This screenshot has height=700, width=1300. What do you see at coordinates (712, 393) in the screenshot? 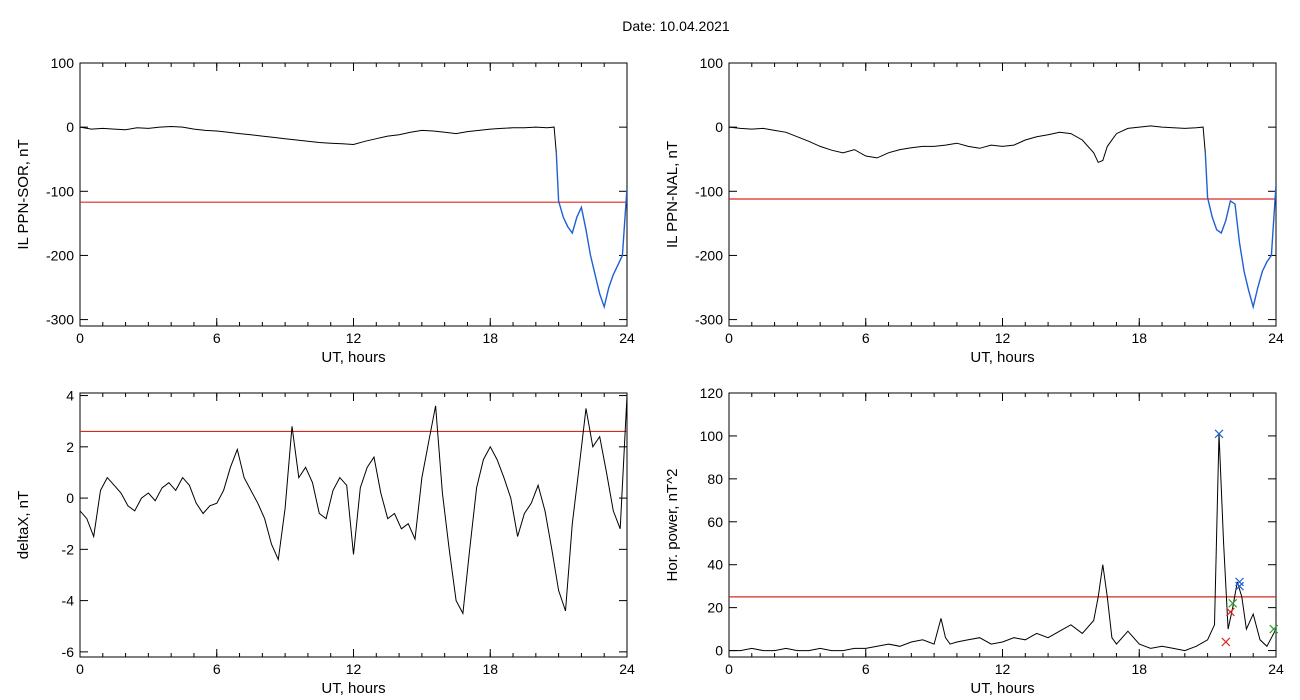
I see `y-tick-label: 120` at bounding box center [712, 393].